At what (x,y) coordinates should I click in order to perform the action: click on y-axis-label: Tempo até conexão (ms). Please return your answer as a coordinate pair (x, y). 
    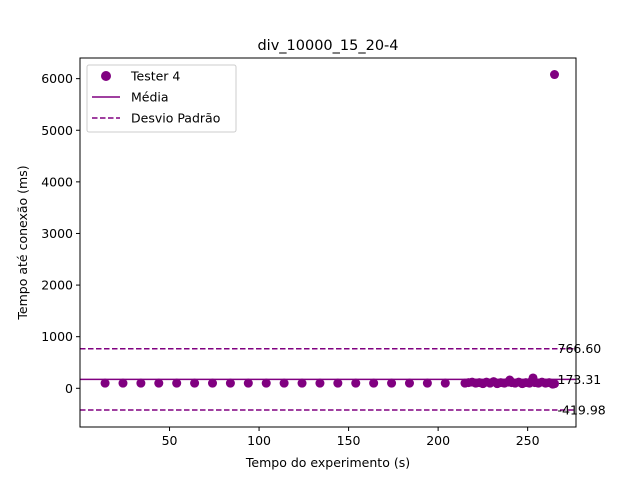
    Looking at the image, I should click on (22, 242).